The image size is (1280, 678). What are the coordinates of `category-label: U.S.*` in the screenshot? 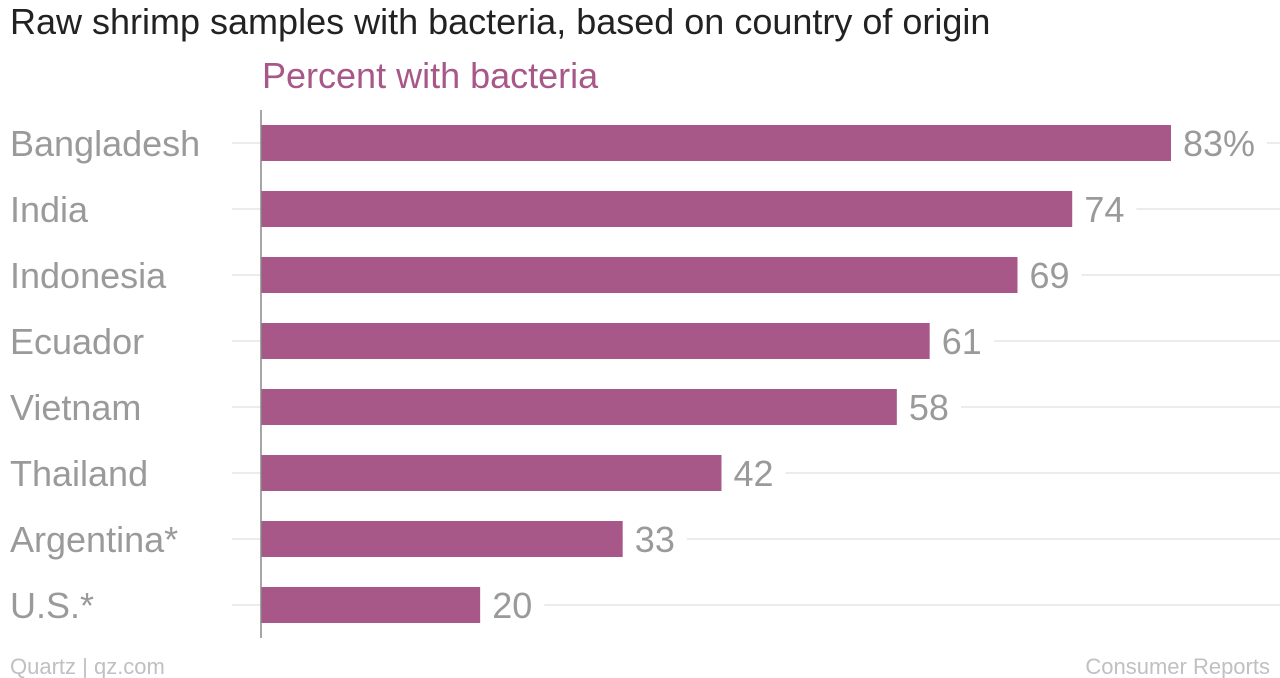 It's located at (52, 605).